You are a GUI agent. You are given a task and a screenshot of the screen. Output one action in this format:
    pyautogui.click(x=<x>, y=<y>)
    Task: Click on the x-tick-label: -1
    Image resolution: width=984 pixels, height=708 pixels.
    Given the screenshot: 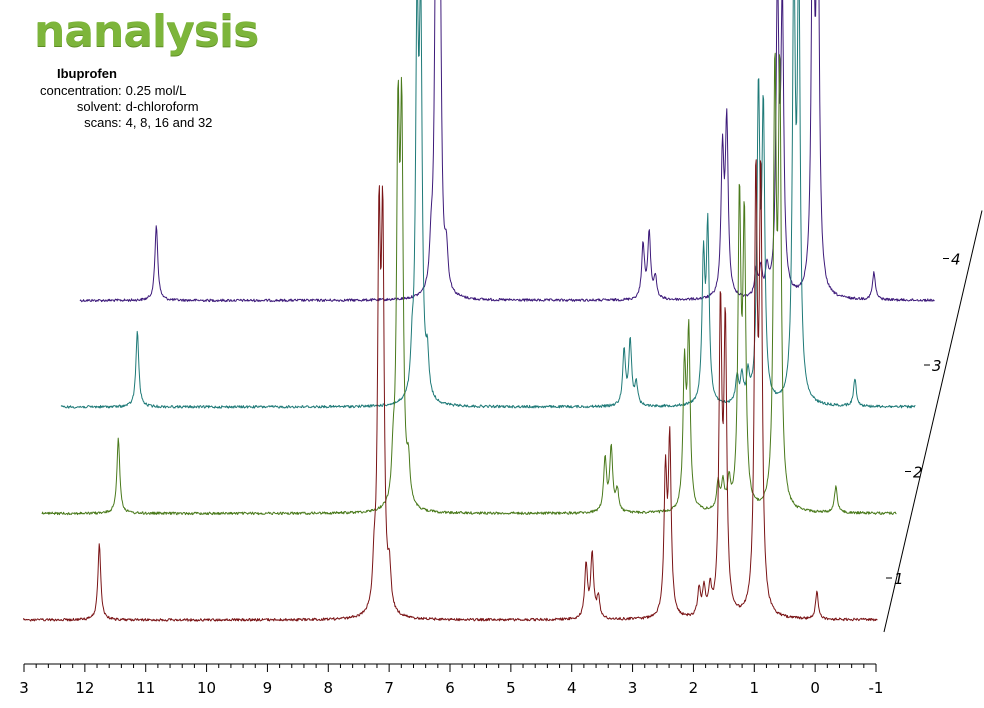 What is the action you would take?
    pyautogui.click(x=876, y=688)
    